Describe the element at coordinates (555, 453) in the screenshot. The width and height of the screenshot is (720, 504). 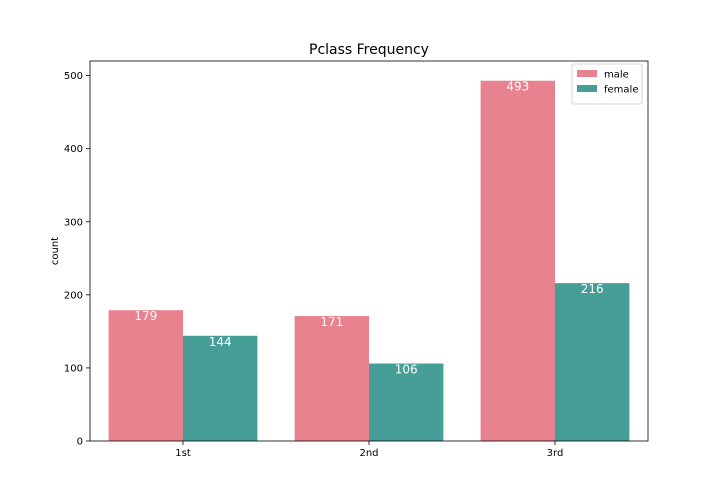
I see `x-tick-label: 3rd` at that location.